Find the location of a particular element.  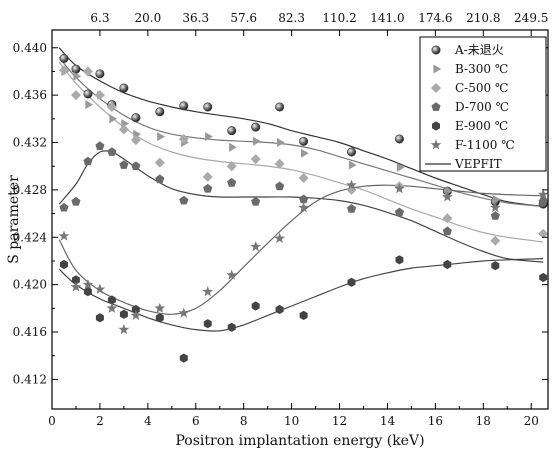

legend-box is located at coordinates (483, 104).